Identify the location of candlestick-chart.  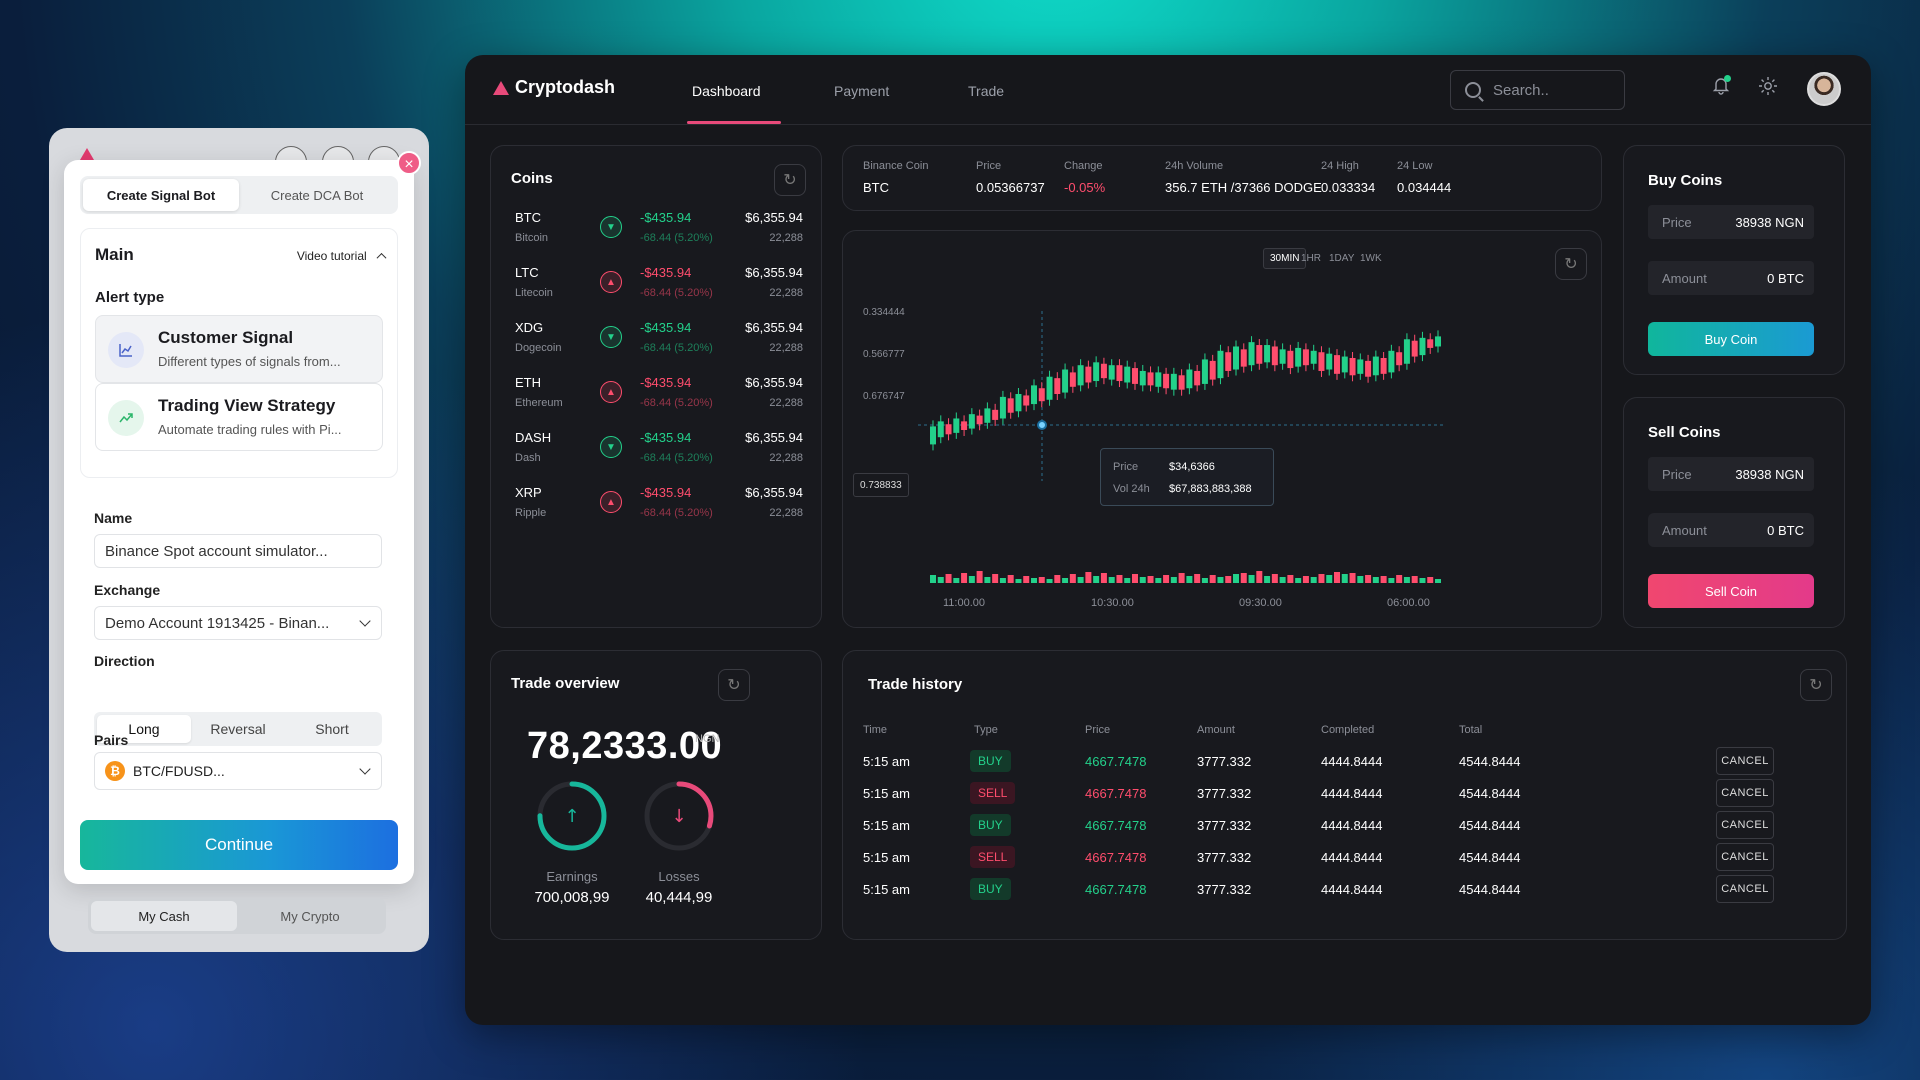
(1223, 430).